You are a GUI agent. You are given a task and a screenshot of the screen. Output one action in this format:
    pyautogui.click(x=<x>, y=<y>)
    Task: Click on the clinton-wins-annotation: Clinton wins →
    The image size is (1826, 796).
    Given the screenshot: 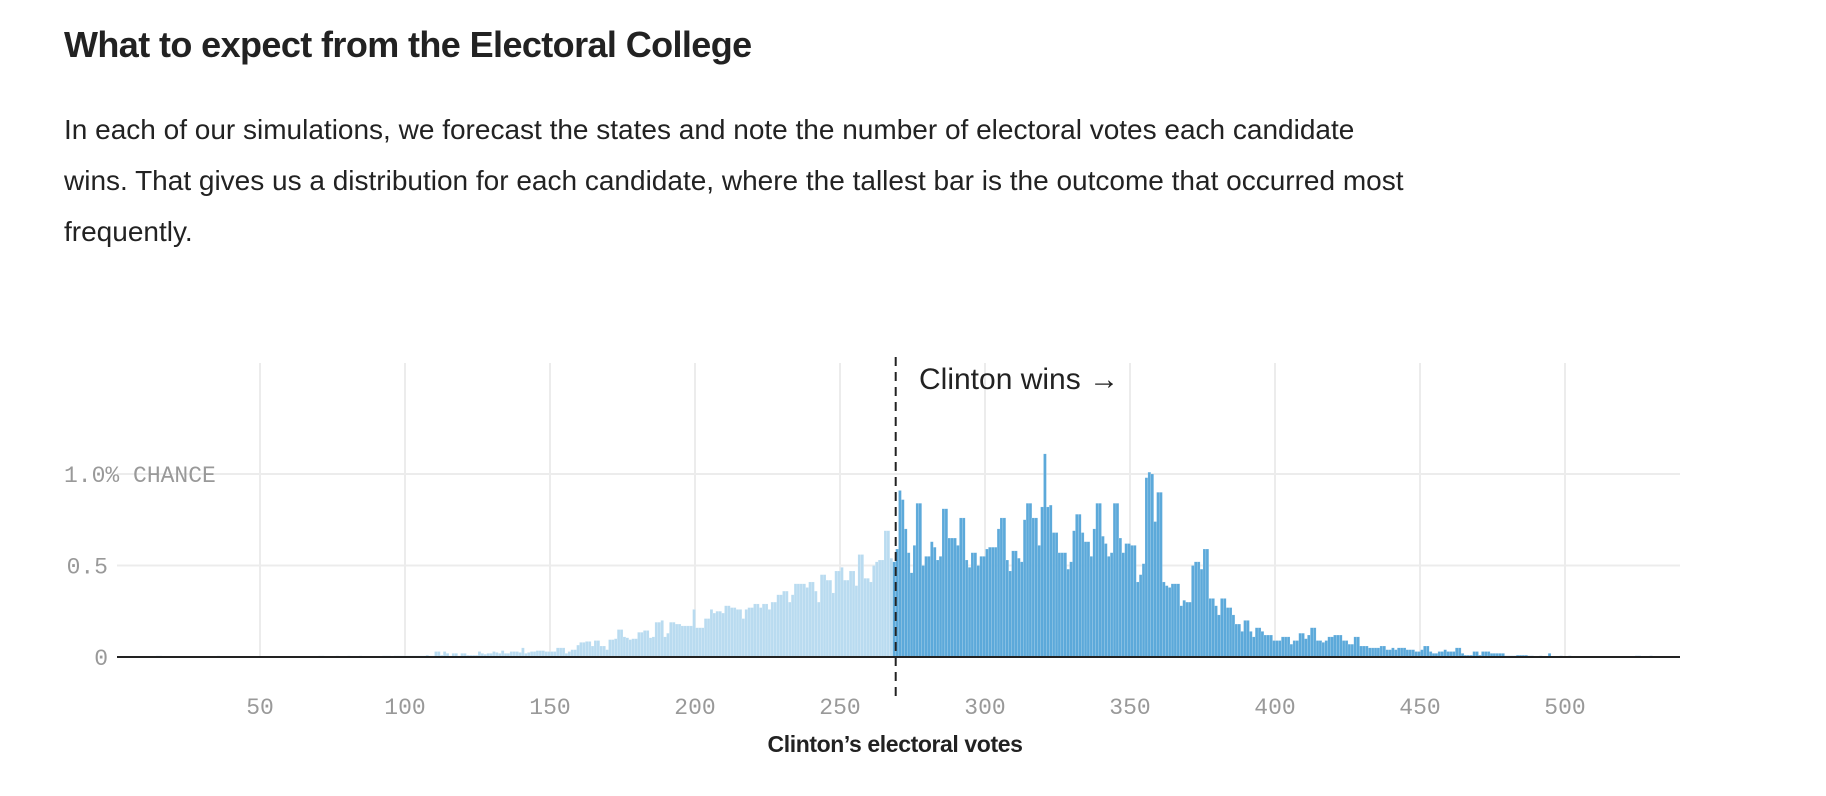 What is the action you would take?
    pyautogui.click(x=1019, y=379)
    